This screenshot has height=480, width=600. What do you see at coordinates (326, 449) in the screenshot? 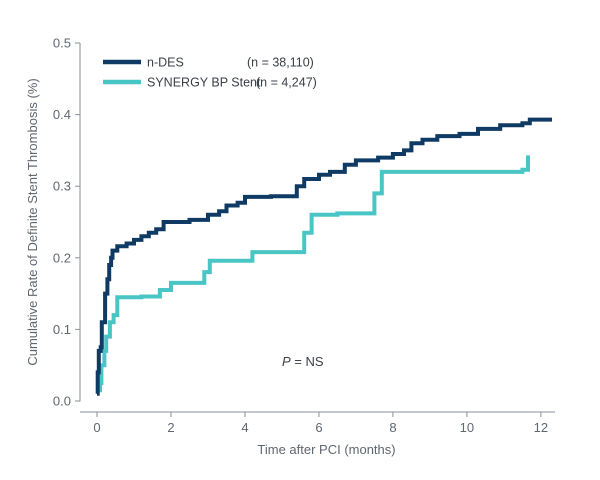
I see `x-axis-title: Time after PCI (months)` at bounding box center [326, 449].